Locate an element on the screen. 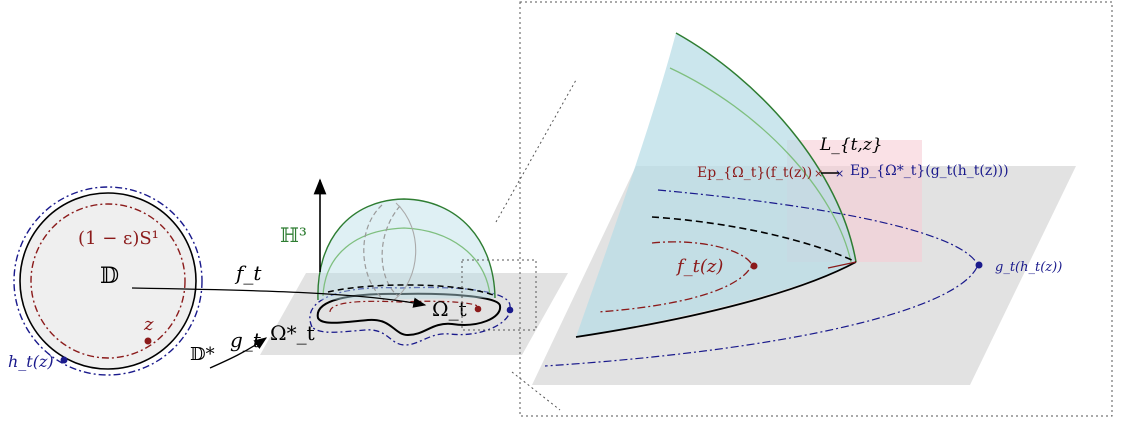 The image size is (1121, 423). unit-disk-group: 𝔻 (1 − ε)S¹ z h_t(z) is located at coordinates (105, 281).